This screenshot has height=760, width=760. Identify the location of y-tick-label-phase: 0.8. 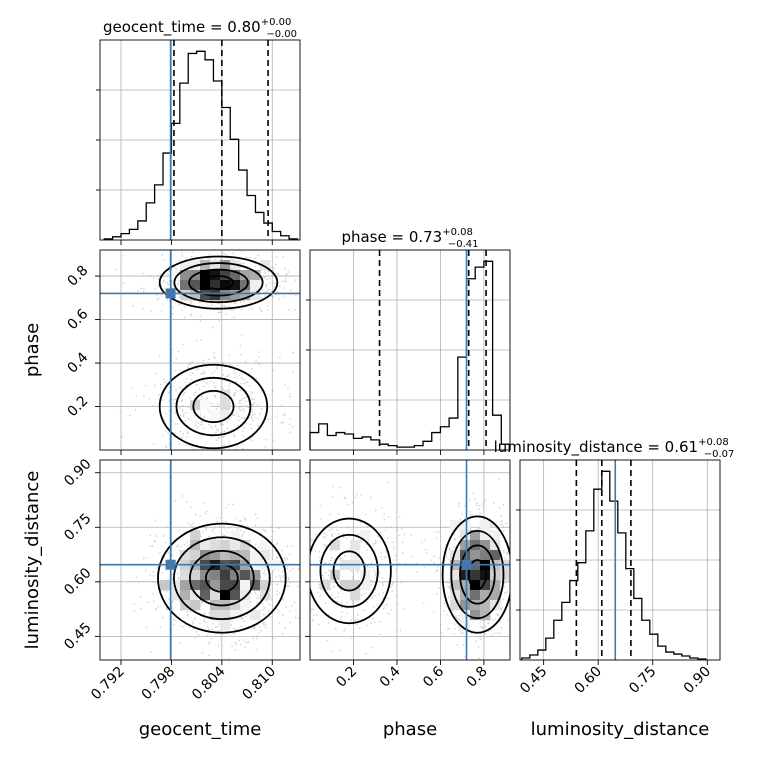
(77, 276).